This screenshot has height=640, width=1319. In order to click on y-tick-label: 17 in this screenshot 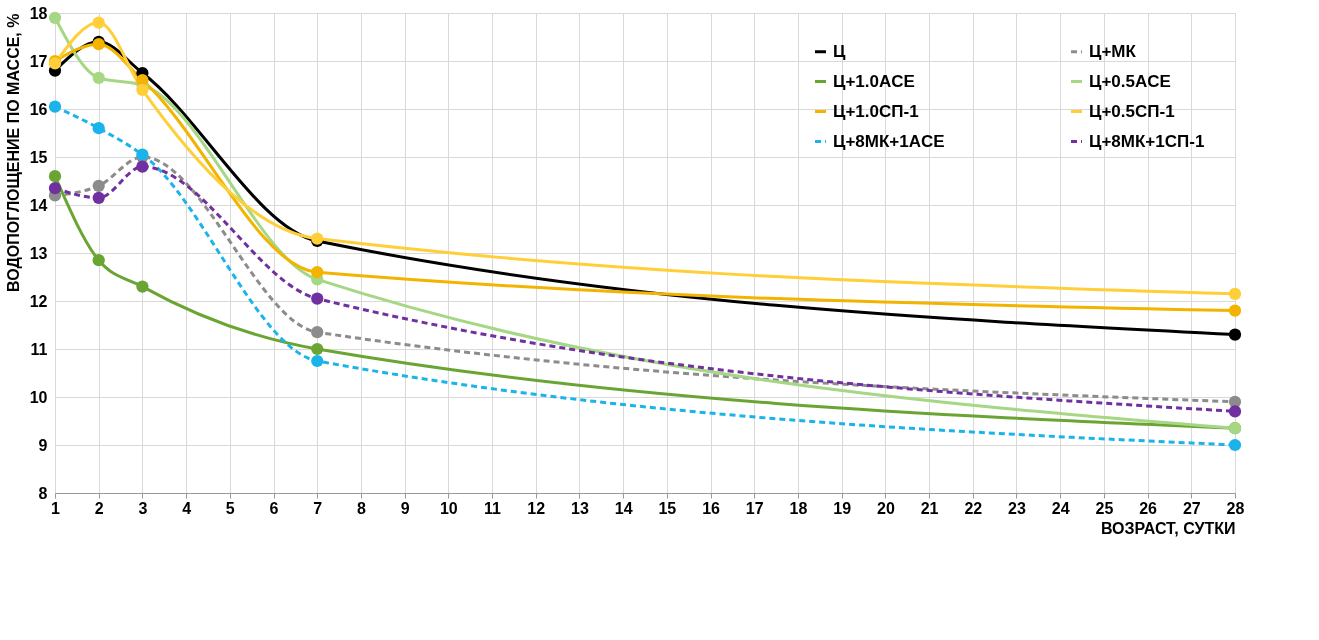, I will do `click(38, 61)`.